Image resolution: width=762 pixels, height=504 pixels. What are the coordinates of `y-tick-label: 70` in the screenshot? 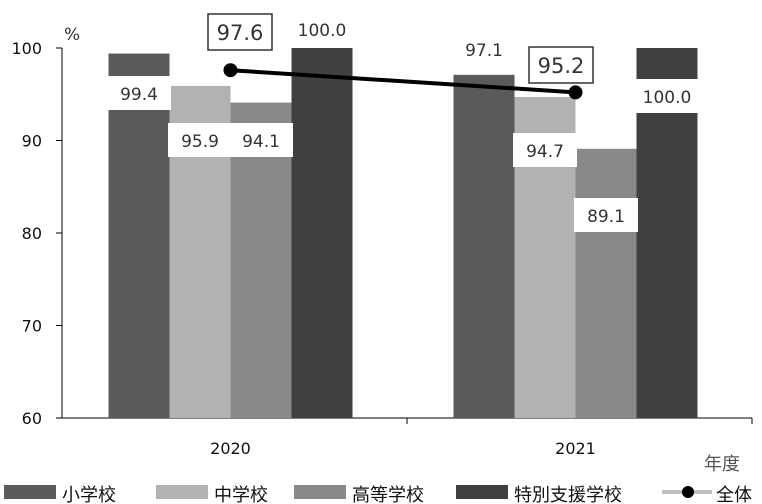 It's located at (32, 326).